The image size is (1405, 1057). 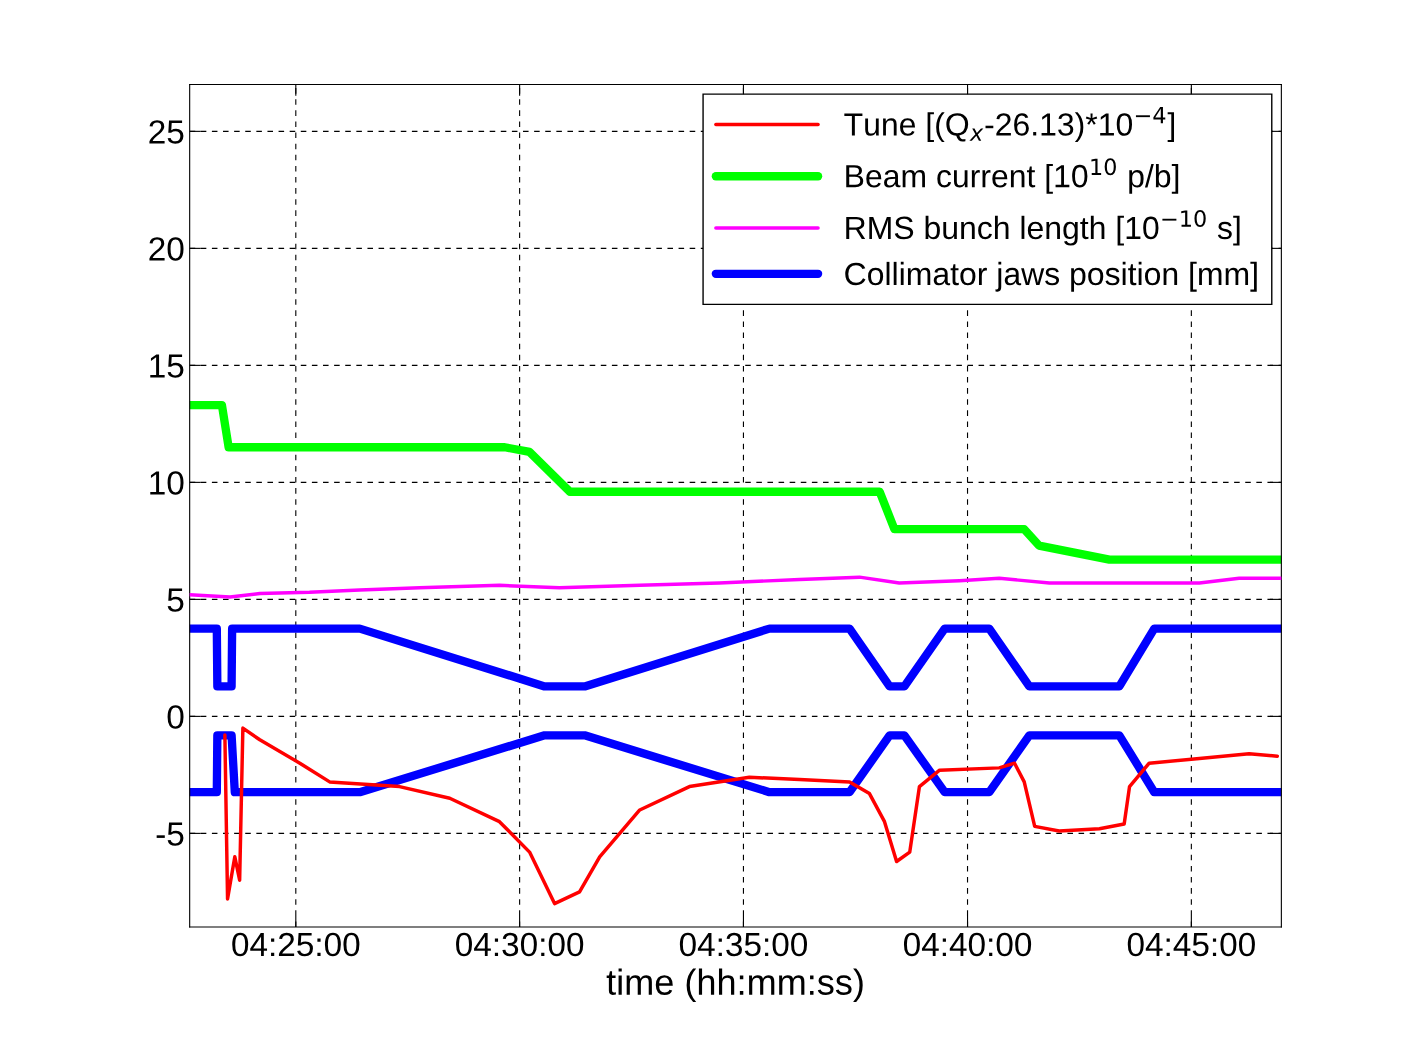 I want to click on x-tick-label: 04:25:00, so click(x=296, y=944).